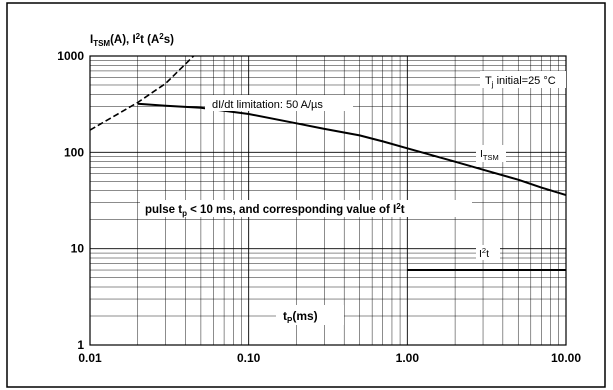 The width and height of the screenshot is (613, 390). I want to click on x-axis-label-post: (ms), so click(304, 316).